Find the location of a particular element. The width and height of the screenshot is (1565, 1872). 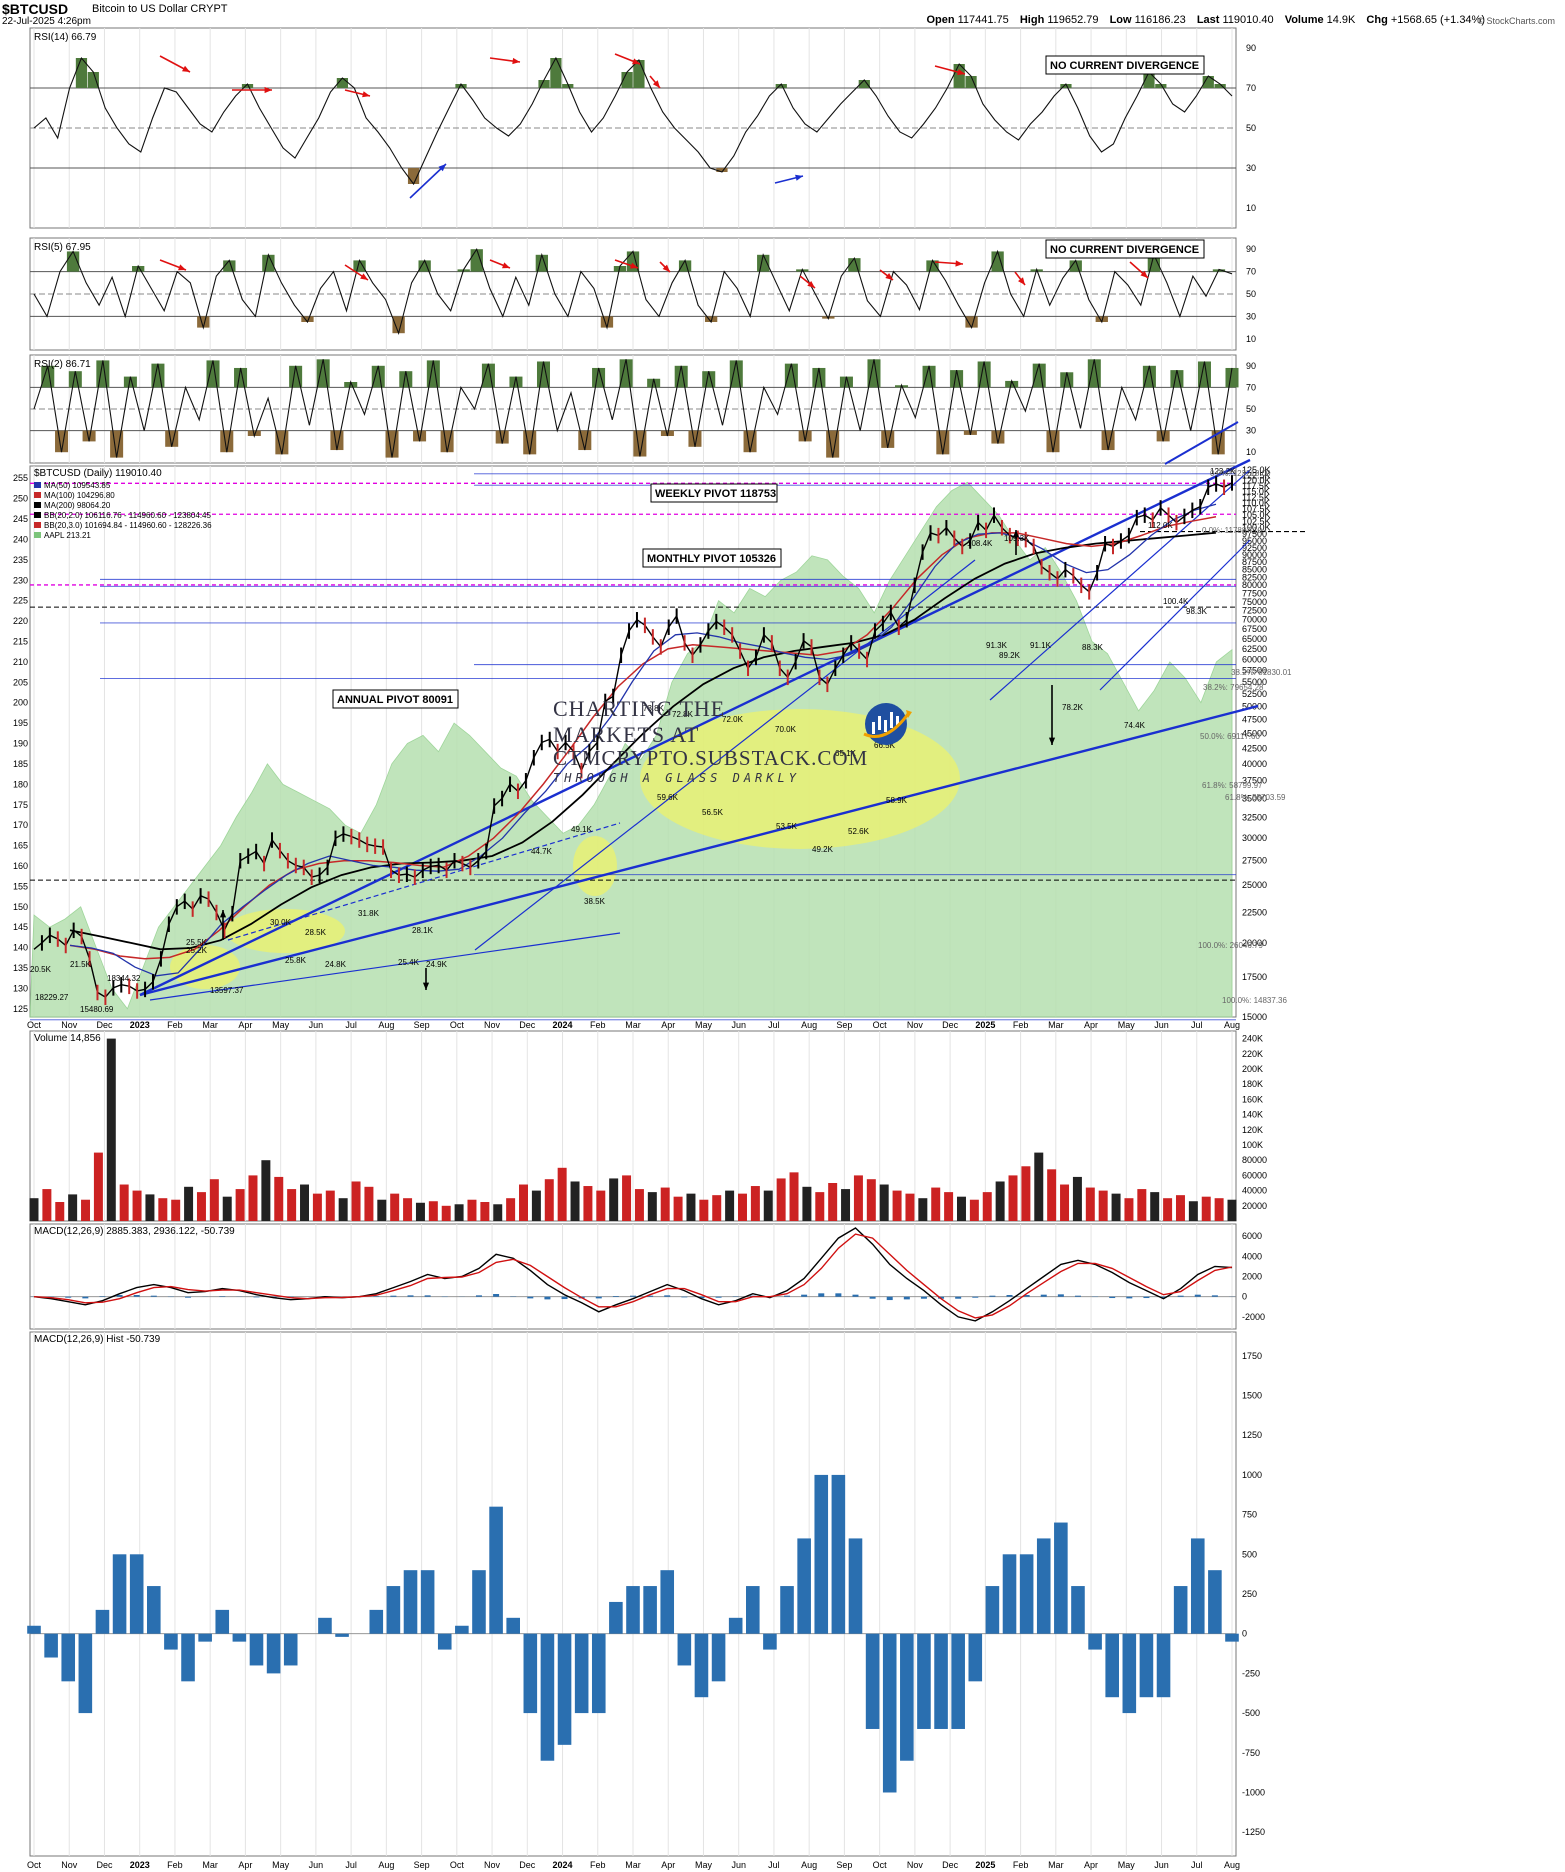

volume-ytick: 200K is located at coordinates (1252, 1069).